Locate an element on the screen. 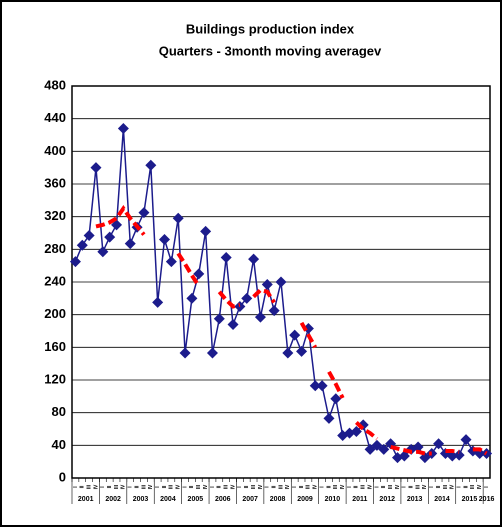  y-tick-label: 200 is located at coordinates (55, 313).